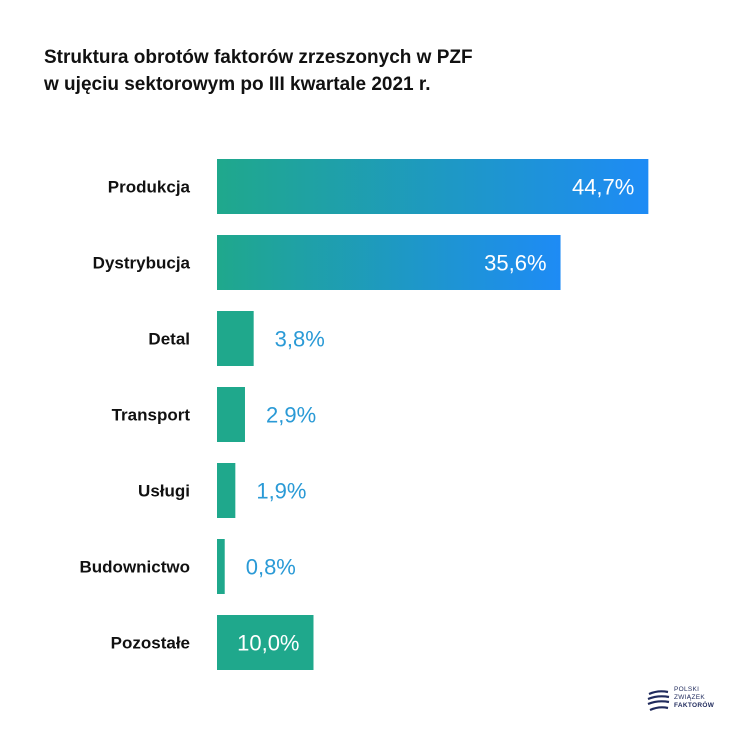 The width and height of the screenshot is (730, 730). Describe the element at coordinates (515, 263) in the screenshot. I see `value-label: 35,6%` at that location.